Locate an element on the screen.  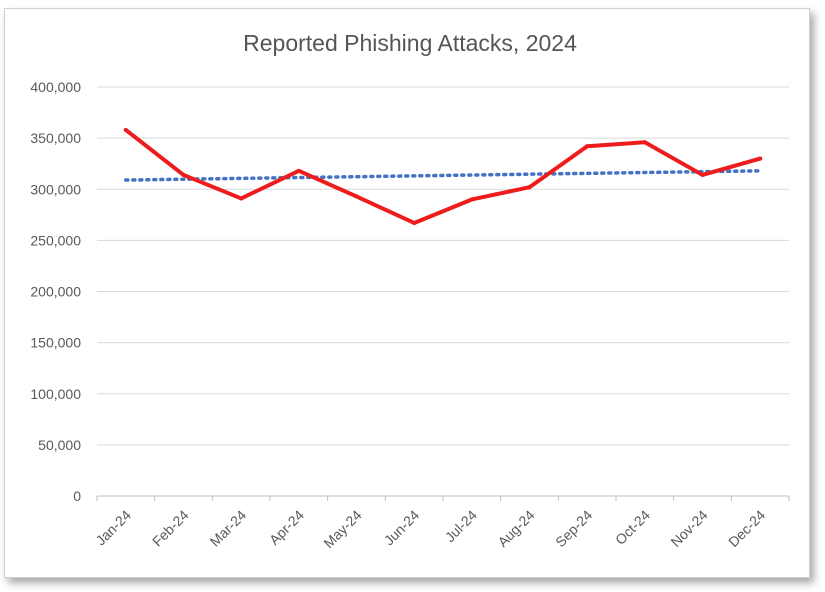
x-tick-label: Nov-24 is located at coordinates (688, 528).